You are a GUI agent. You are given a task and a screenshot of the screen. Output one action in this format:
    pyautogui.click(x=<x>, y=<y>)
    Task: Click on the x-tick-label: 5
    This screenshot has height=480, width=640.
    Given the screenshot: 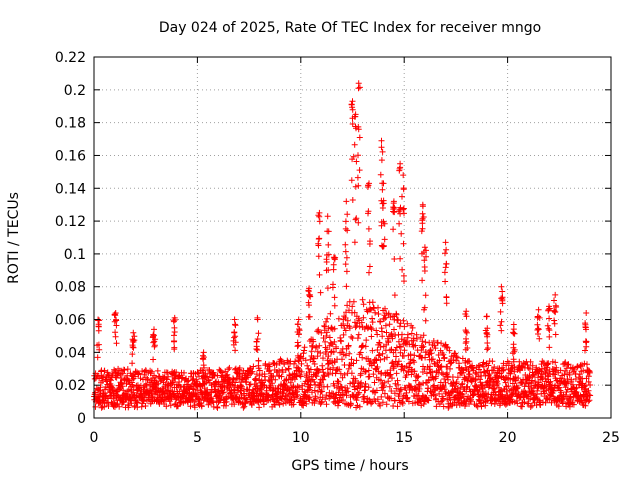 What is the action you would take?
    pyautogui.click(x=197, y=438)
    